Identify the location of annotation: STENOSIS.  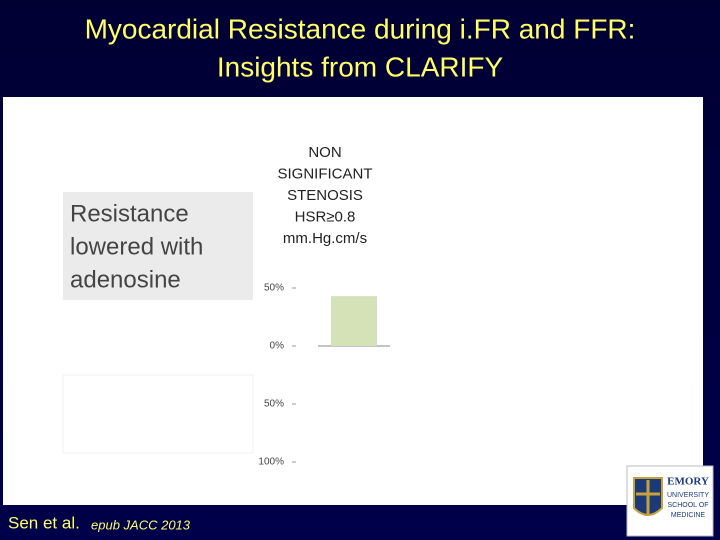
(325, 195).